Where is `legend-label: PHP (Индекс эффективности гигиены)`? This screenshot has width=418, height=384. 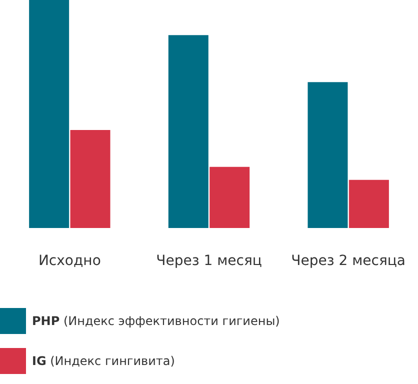
legend-label: PHP (Индекс эффективности гигиены) is located at coordinates (156, 321).